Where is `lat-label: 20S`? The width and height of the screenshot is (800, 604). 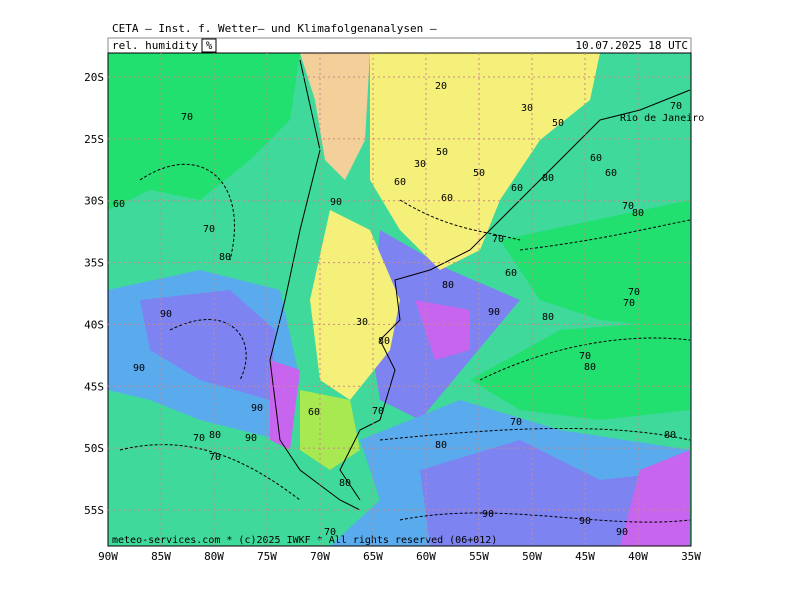
lat-label: 20S is located at coordinates (94, 77).